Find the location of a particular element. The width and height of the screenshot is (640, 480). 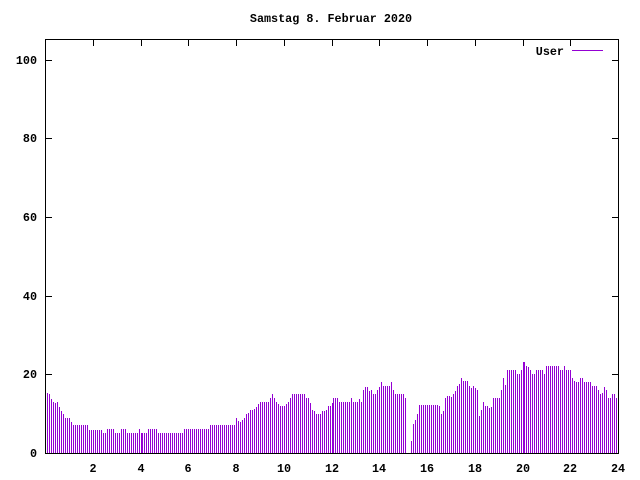

svg-text: 22 is located at coordinates (570, 469).